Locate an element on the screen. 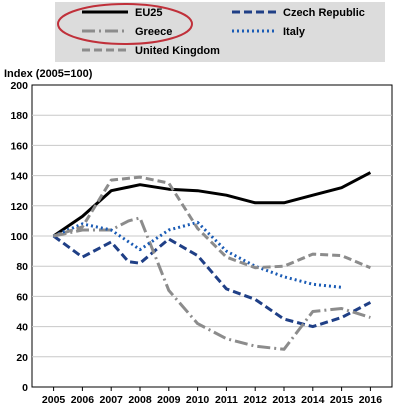  legend-label-czech-republic: Czech Republic is located at coordinates (324, 13).